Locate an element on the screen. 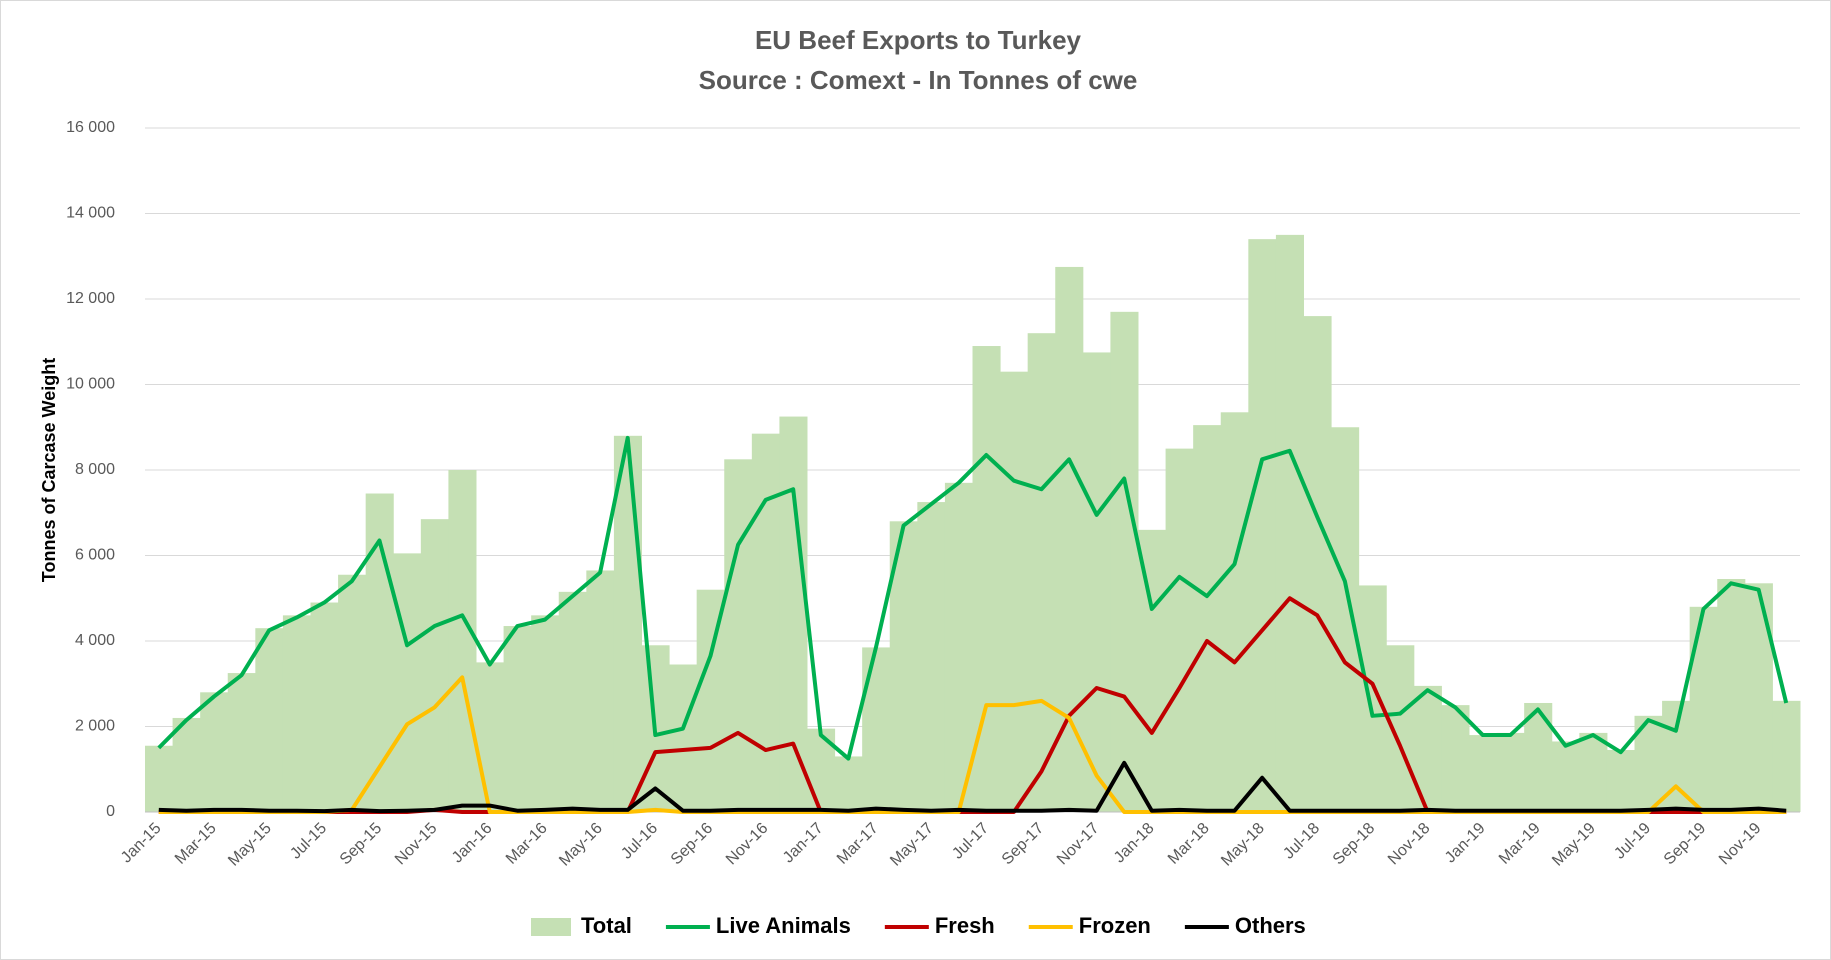 The width and height of the screenshot is (1831, 960). y-tick-label: 10 000 is located at coordinates (90, 384).